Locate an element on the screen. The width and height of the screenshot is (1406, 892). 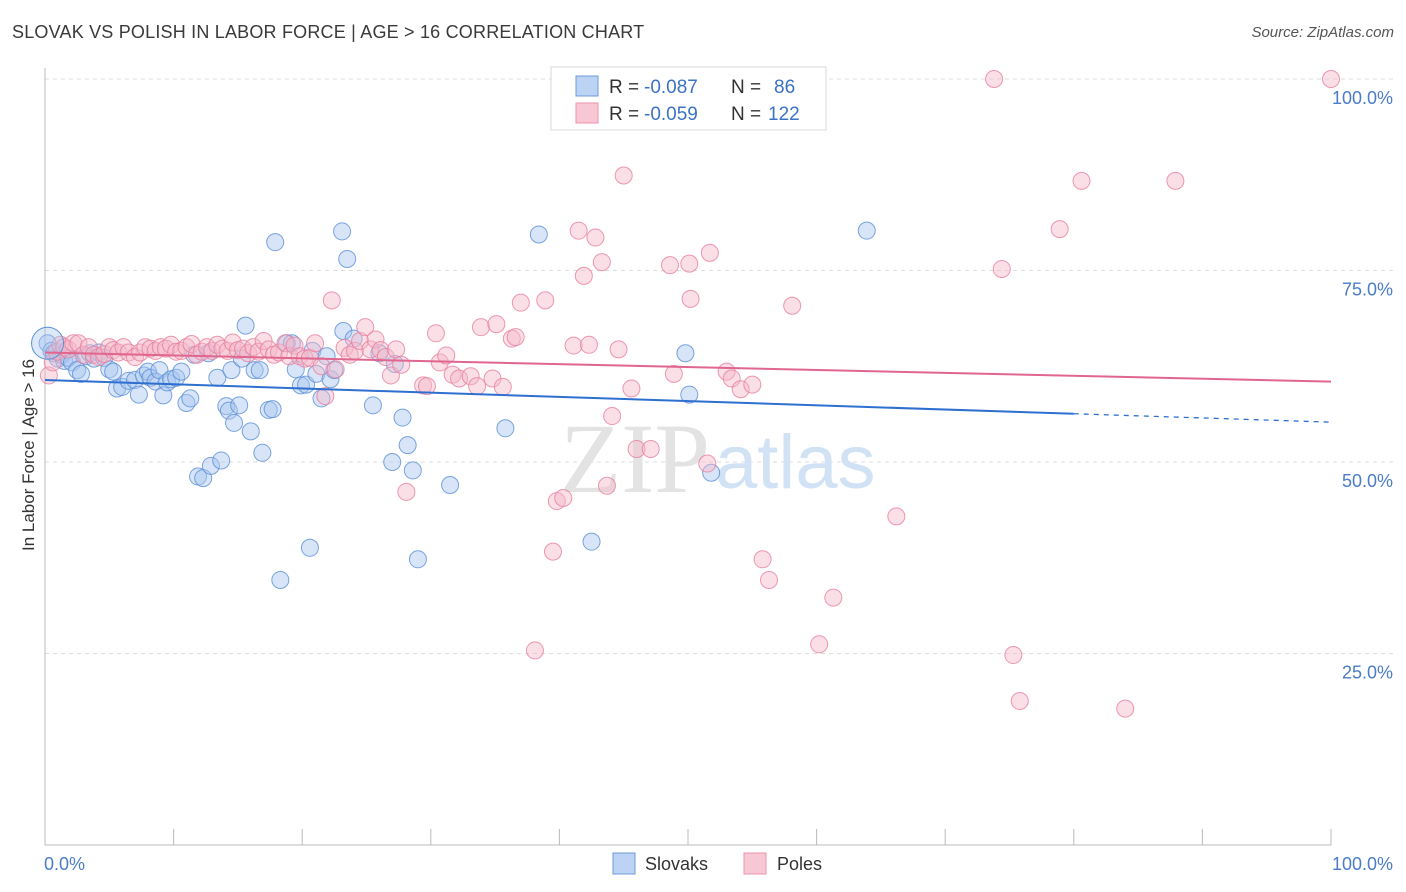
legend-swatch-poles is located at coordinates (587, 113).